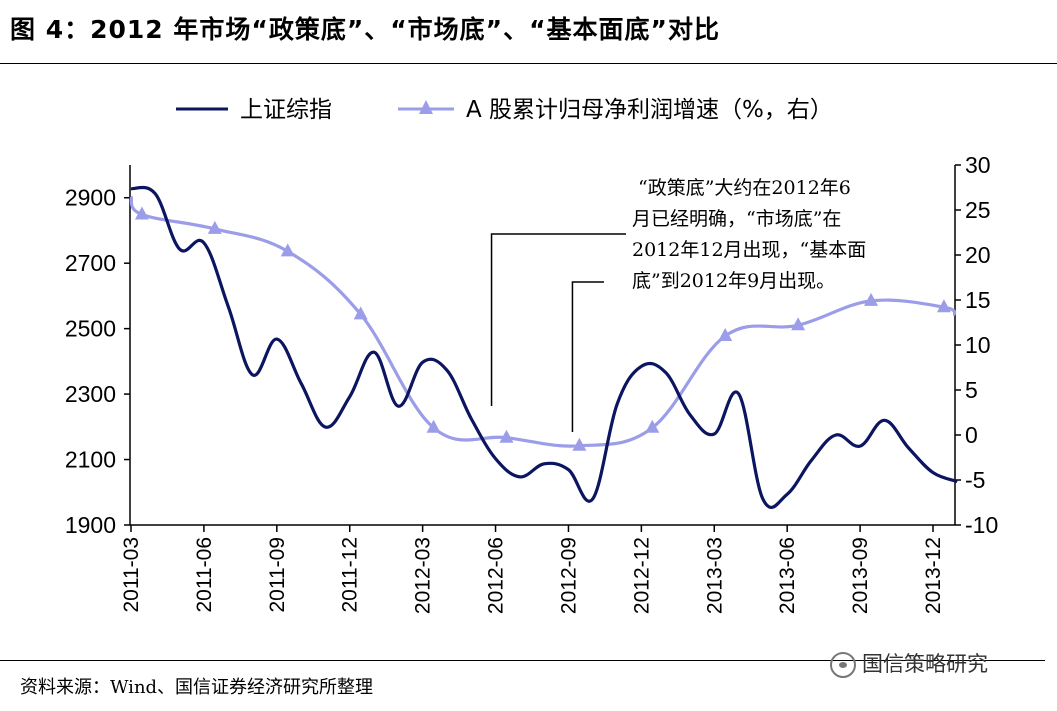  Describe the element at coordinates (787, 575) in the screenshot. I see `x-tick-label: 2013-06` at that location.